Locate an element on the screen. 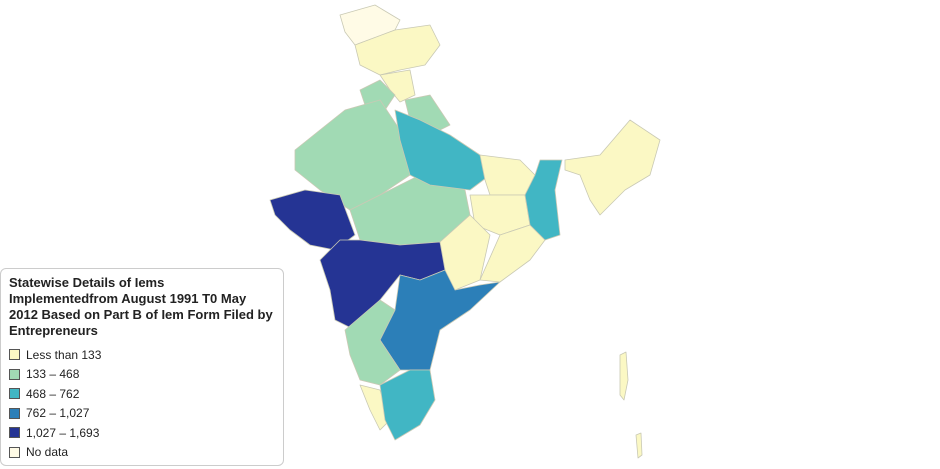  legend-label: 762 – 1,027 is located at coordinates (58, 413).